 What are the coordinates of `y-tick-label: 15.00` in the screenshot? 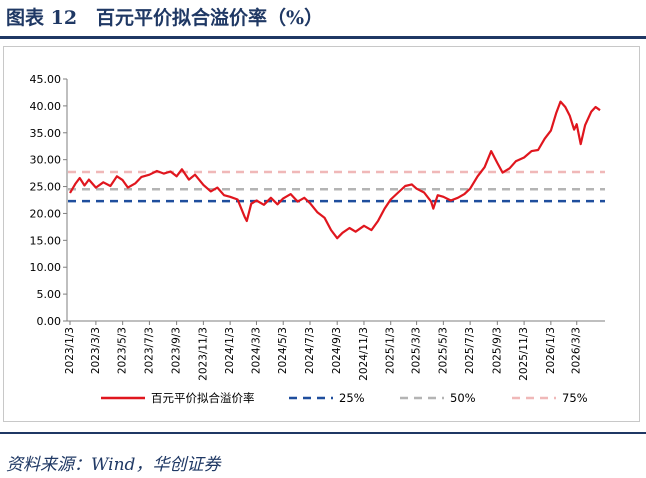 It's located at (46, 240).